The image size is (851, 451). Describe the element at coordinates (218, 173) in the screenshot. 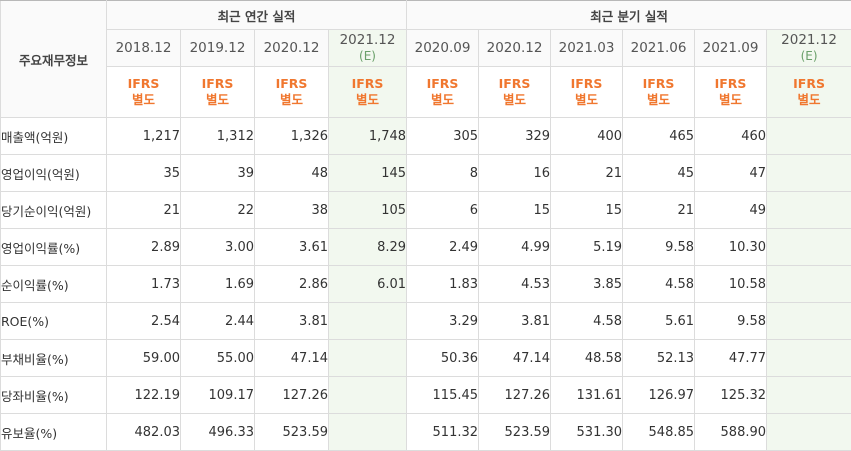

I see `table-cell: 39` at that location.